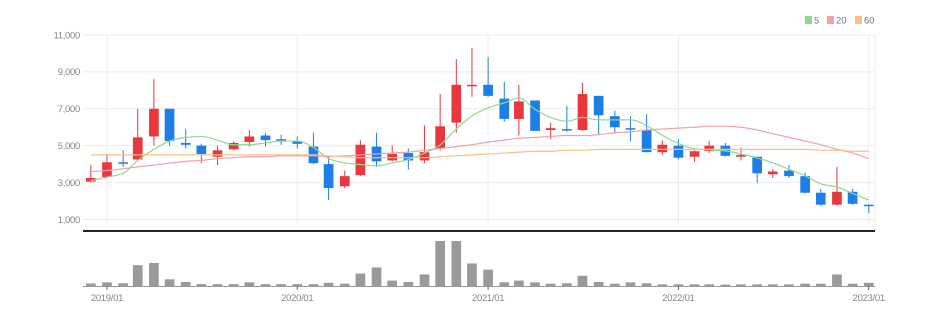 The image size is (936, 321). I want to click on x-tick-label: 2023/01, so click(868, 298).